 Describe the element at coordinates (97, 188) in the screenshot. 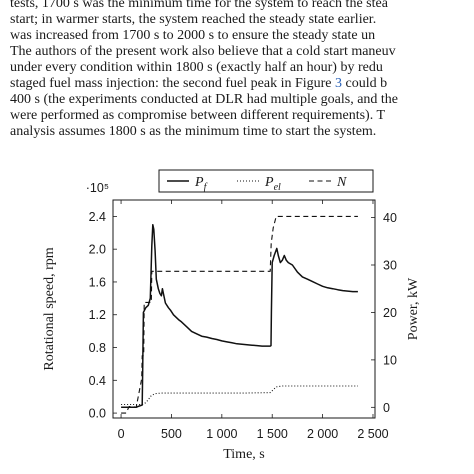

I see `y-left-multiplier: ·10⁵` at that location.